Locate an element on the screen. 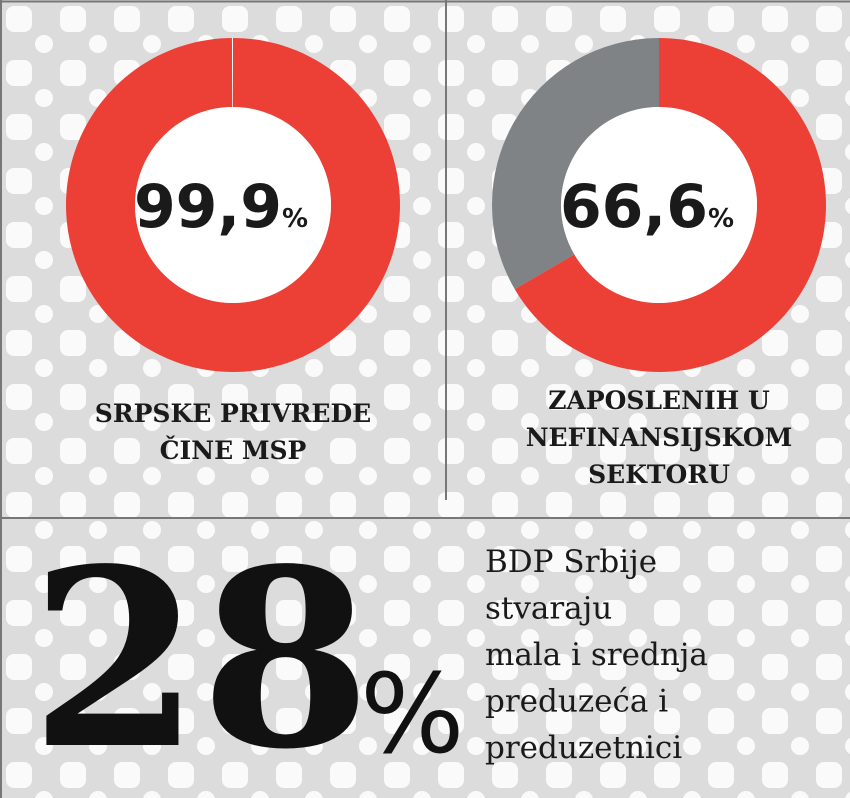 The height and width of the screenshot is (798, 850). caption-line: SRPSKE PRIVREDE is located at coordinates (233, 413).